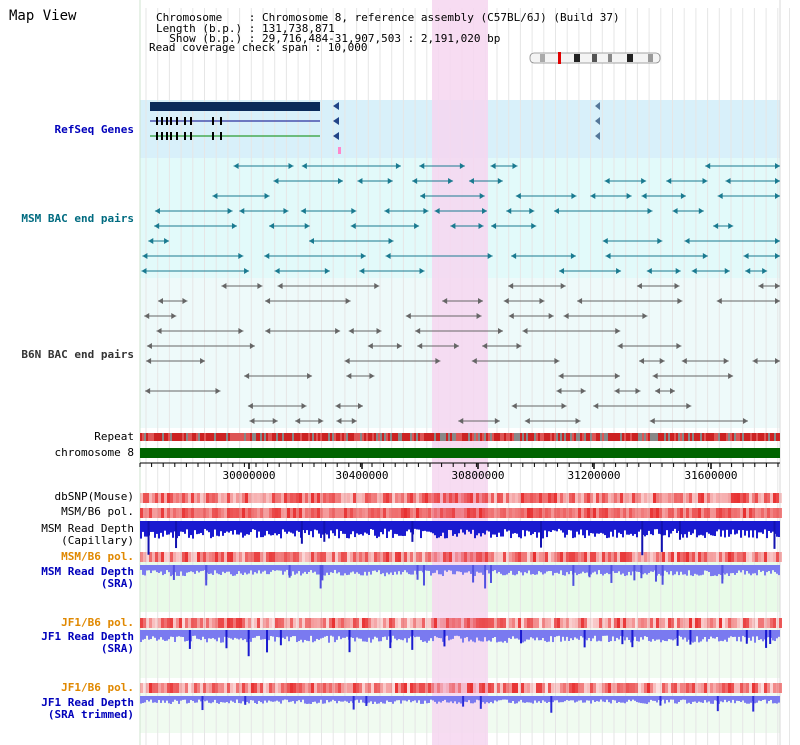 Image resolution: width=800 pixels, height=745 pixels. I want to click on chromosome-label: chromosome 8, so click(94, 452).